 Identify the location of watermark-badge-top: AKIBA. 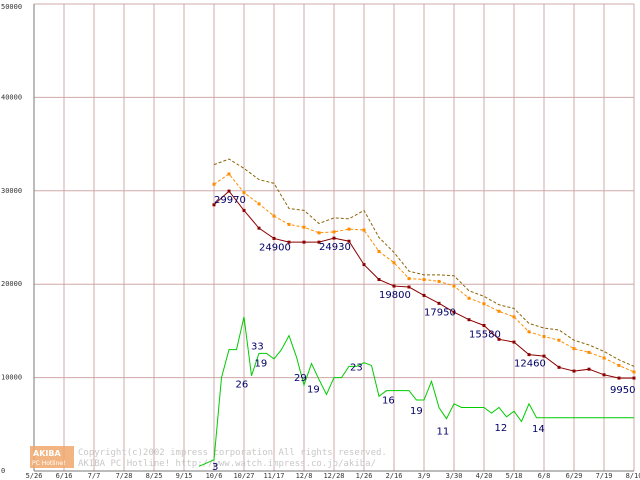
(47, 453).